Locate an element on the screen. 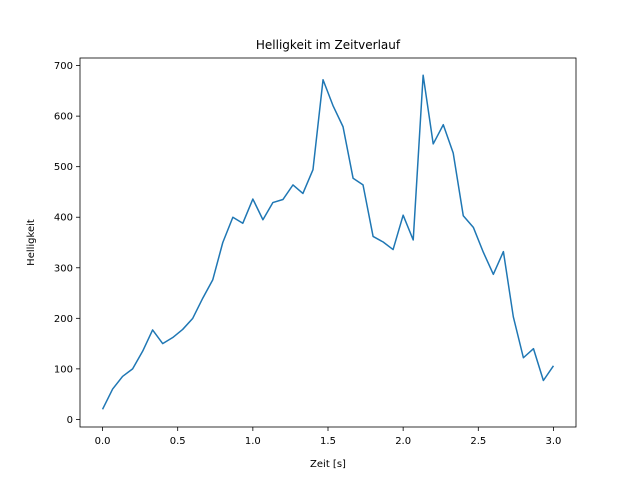  y-tick-label: 500 is located at coordinates (63, 167).